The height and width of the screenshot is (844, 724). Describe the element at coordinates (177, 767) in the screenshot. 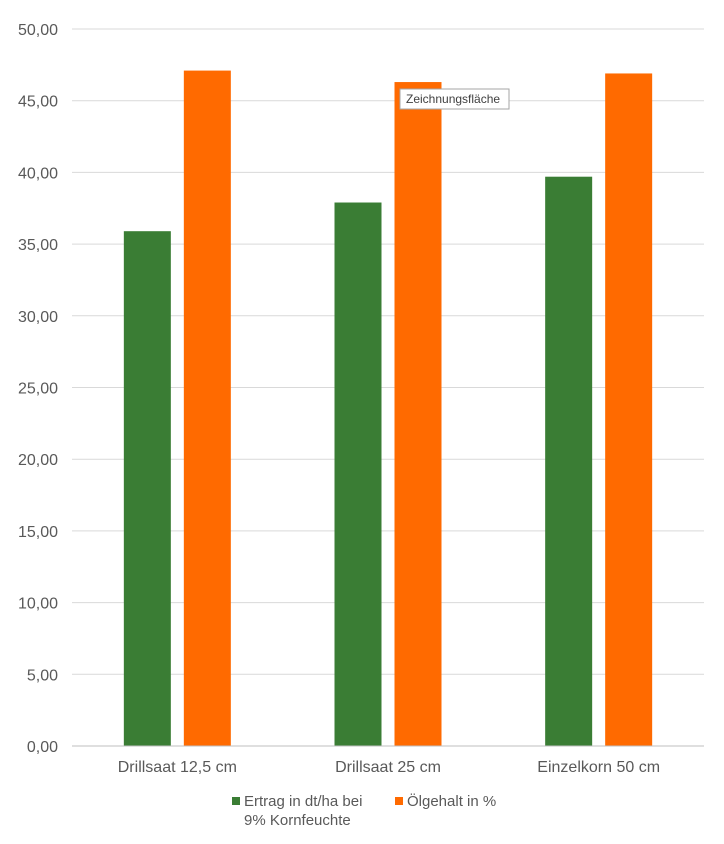

I see `x-category-label: Drillsaat 12,5 cm` at that location.